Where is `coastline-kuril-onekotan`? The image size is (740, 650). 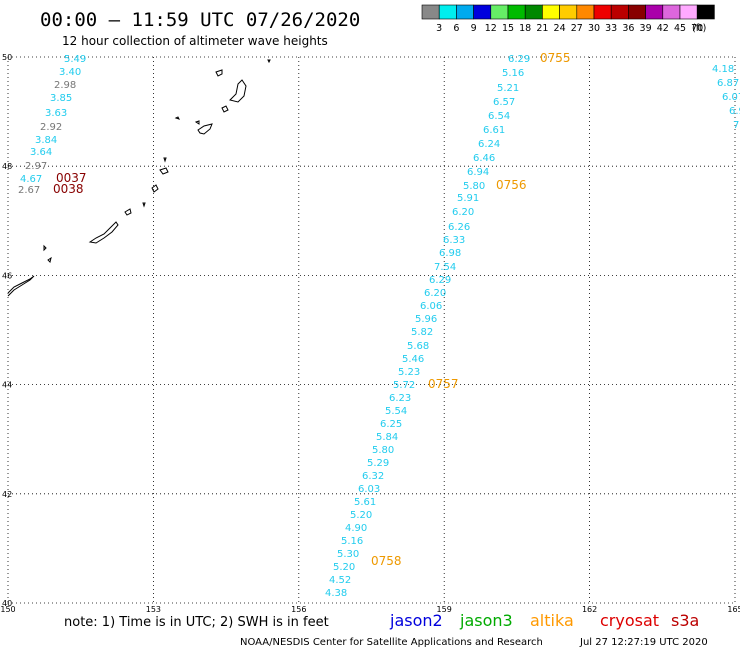 coastline-kuril-onekotan is located at coordinates (219, 73).